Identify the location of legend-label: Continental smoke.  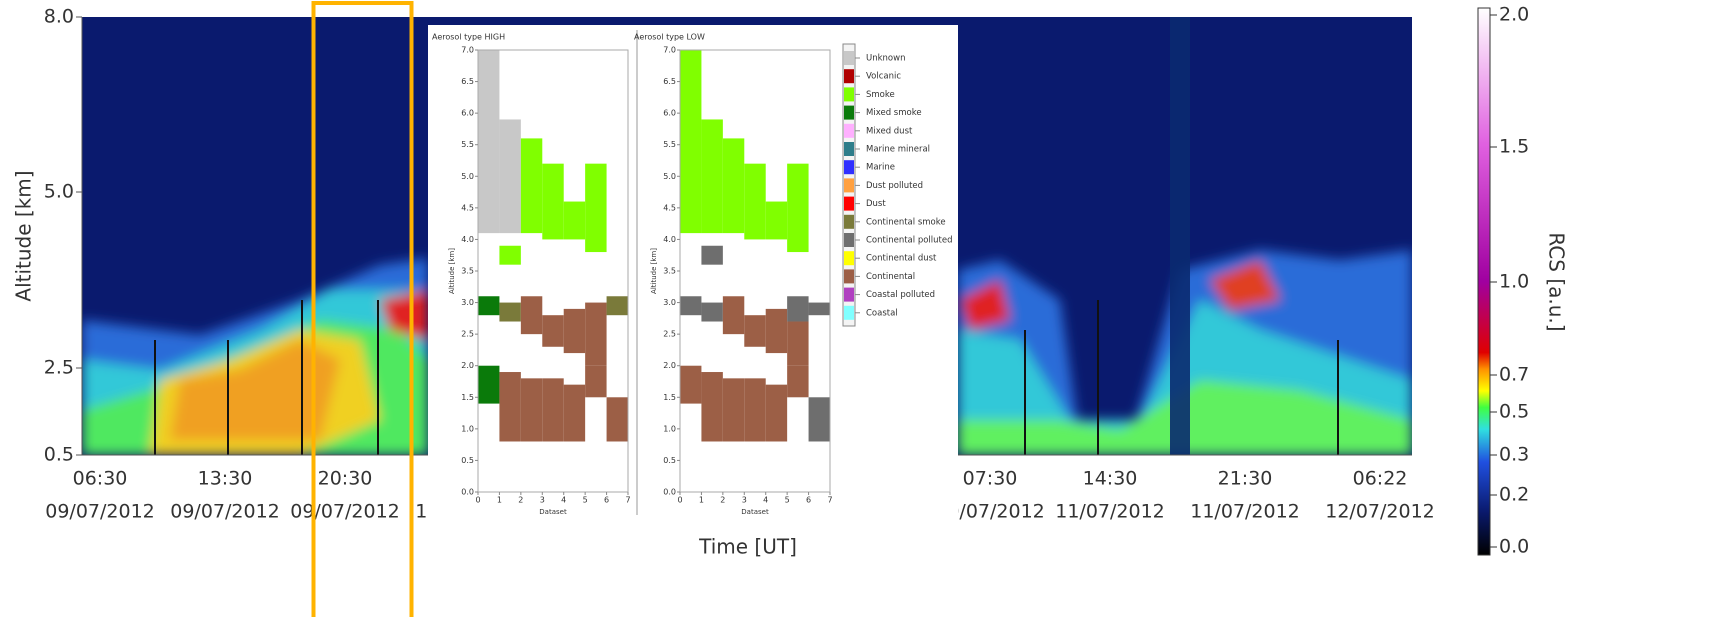
(906, 222).